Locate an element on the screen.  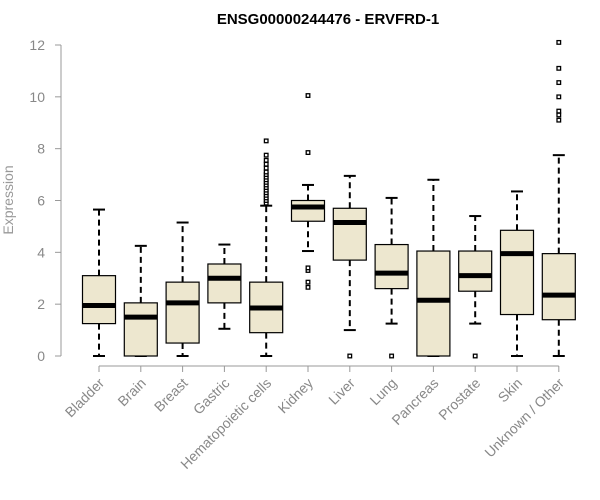
y-tick-label: 4 is located at coordinates (41, 252).